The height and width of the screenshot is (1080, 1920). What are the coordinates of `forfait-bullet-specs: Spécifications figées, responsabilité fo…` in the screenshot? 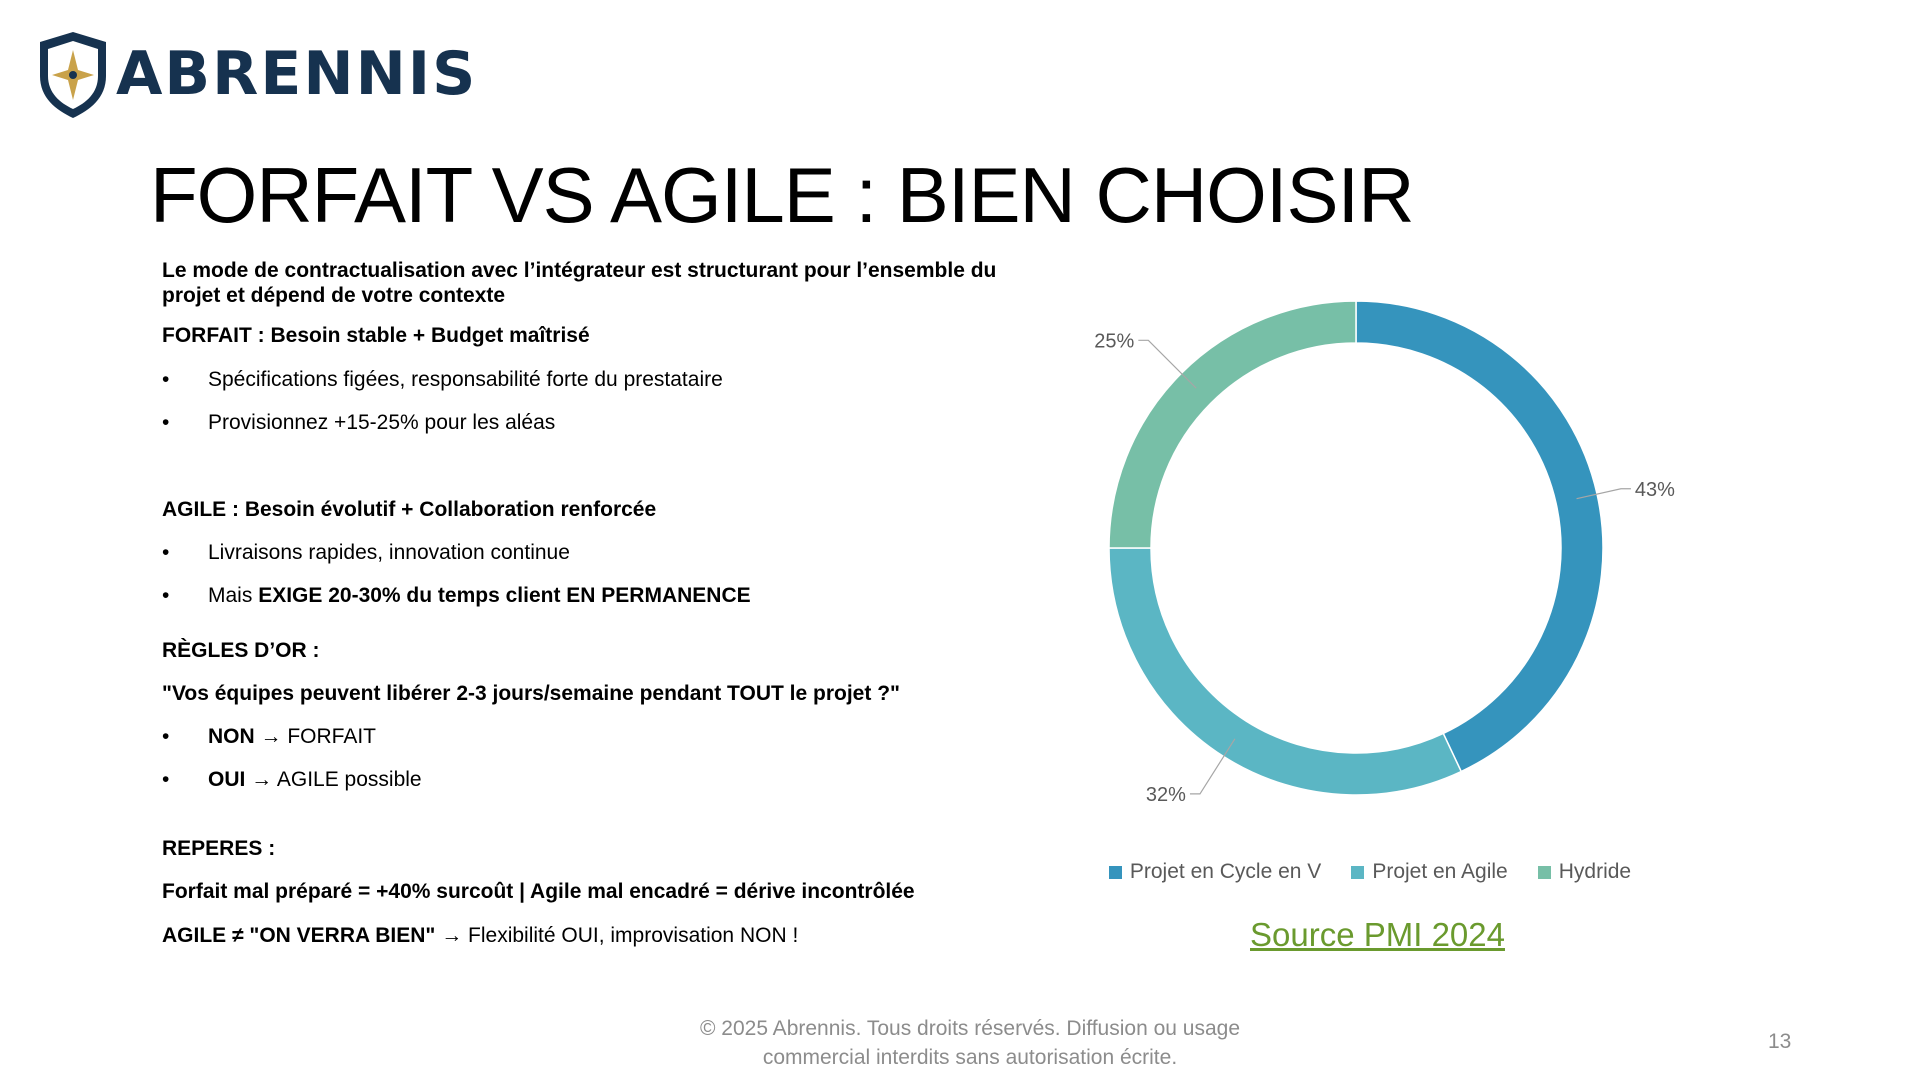 It's located at (587, 379).